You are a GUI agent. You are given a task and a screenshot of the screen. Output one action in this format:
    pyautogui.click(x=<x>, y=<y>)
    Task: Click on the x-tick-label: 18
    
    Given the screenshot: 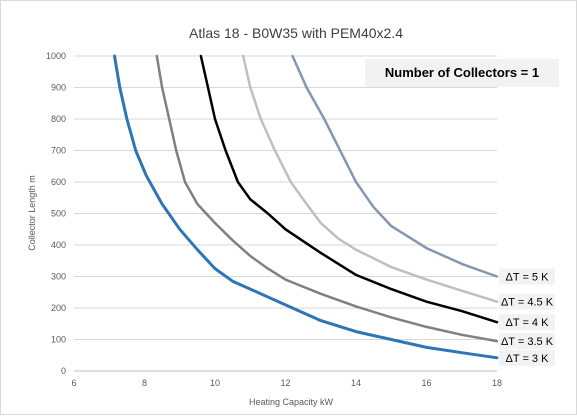 What is the action you would take?
    pyautogui.click(x=497, y=383)
    